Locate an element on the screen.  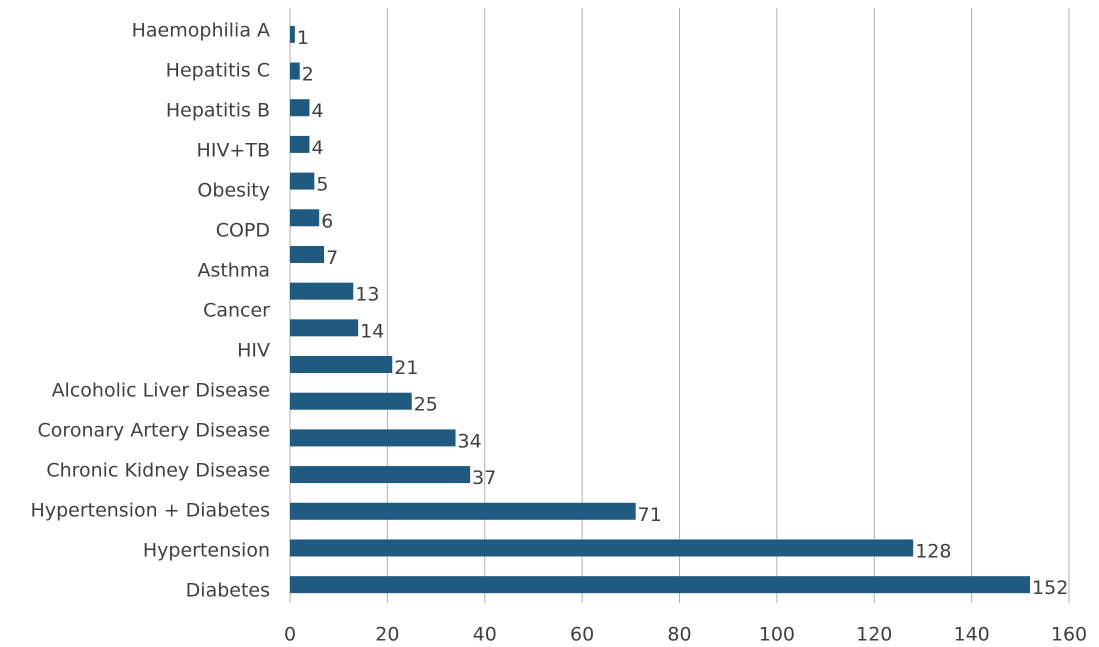
x-tick-label: 0 is located at coordinates (290, 635).